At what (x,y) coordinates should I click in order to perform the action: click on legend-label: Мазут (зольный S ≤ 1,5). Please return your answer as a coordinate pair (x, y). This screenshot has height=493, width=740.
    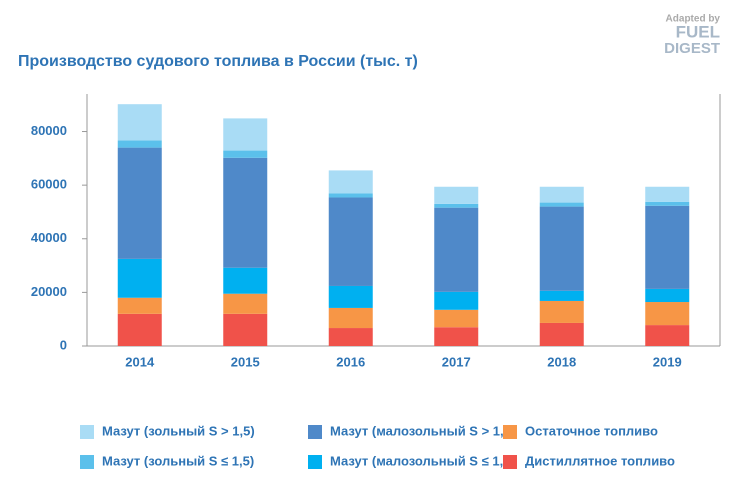
    Looking at the image, I should click on (178, 460).